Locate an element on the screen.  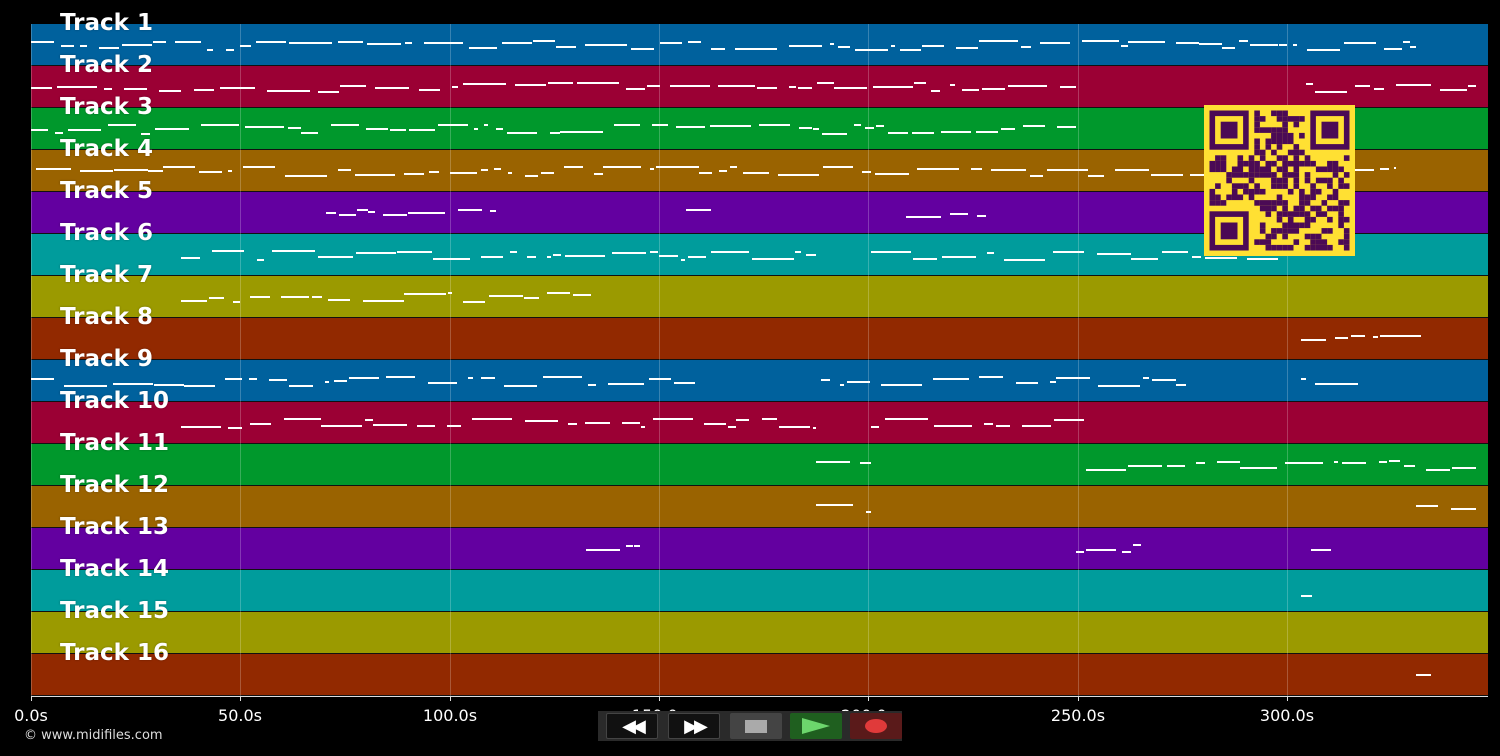
track-label: Track 13 is located at coordinates (114, 527).